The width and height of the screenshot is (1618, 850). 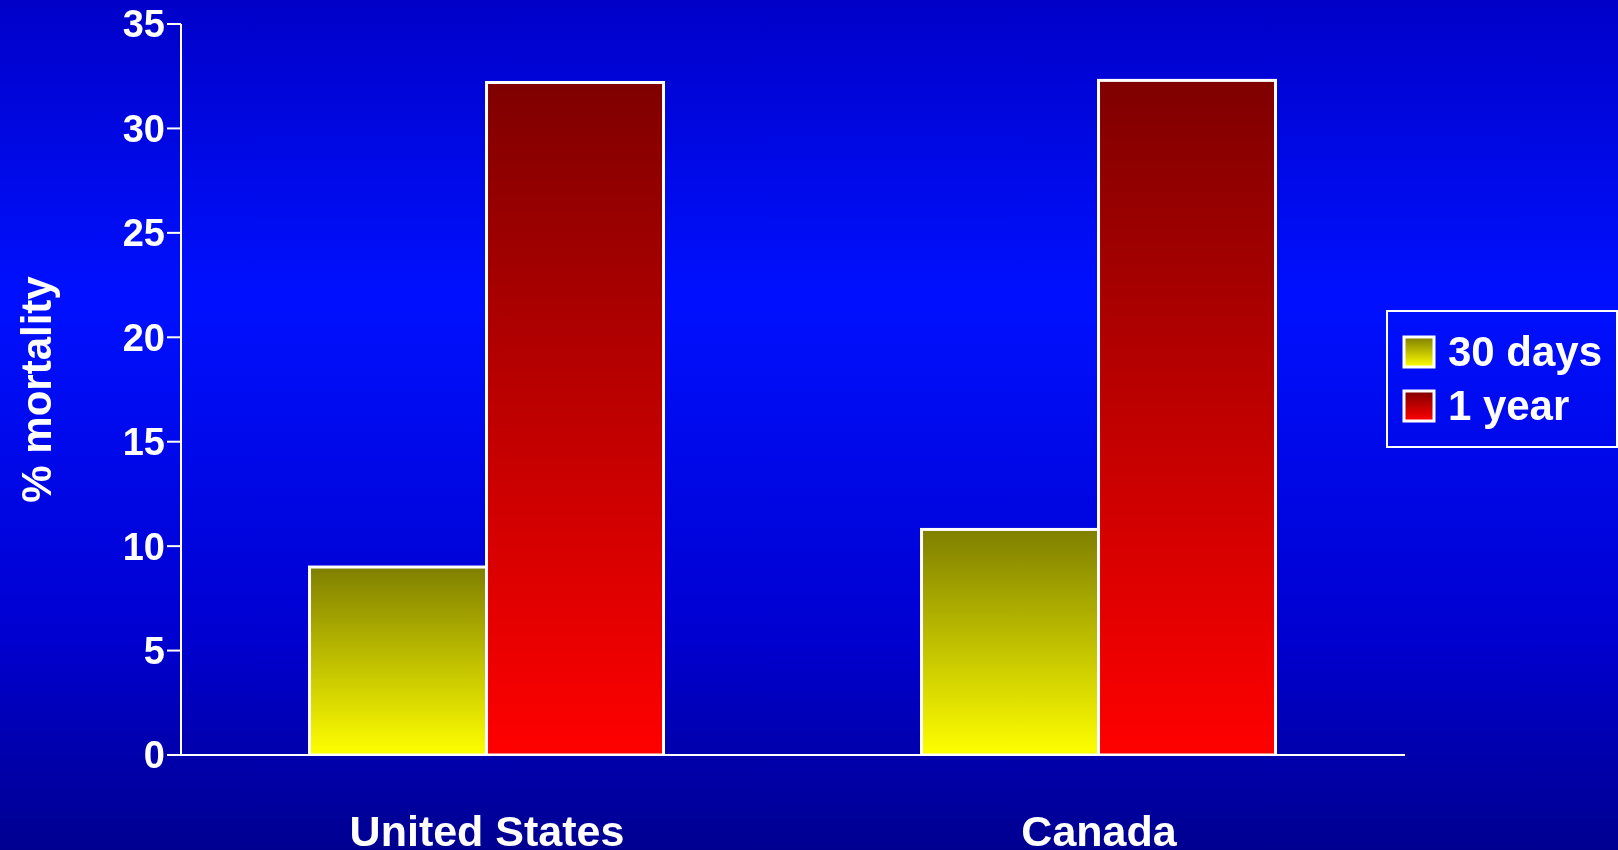 What do you see at coordinates (143, 442) in the screenshot?
I see `y-tick-label: 15` at bounding box center [143, 442].